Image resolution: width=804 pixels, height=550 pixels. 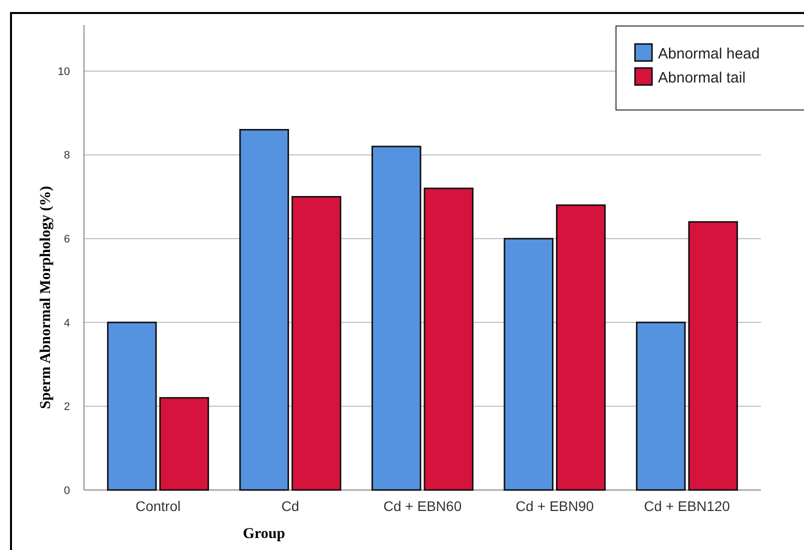 What do you see at coordinates (64, 72) in the screenshot?
I see `y-tick-label: 10` at bounding box center [64, 72].